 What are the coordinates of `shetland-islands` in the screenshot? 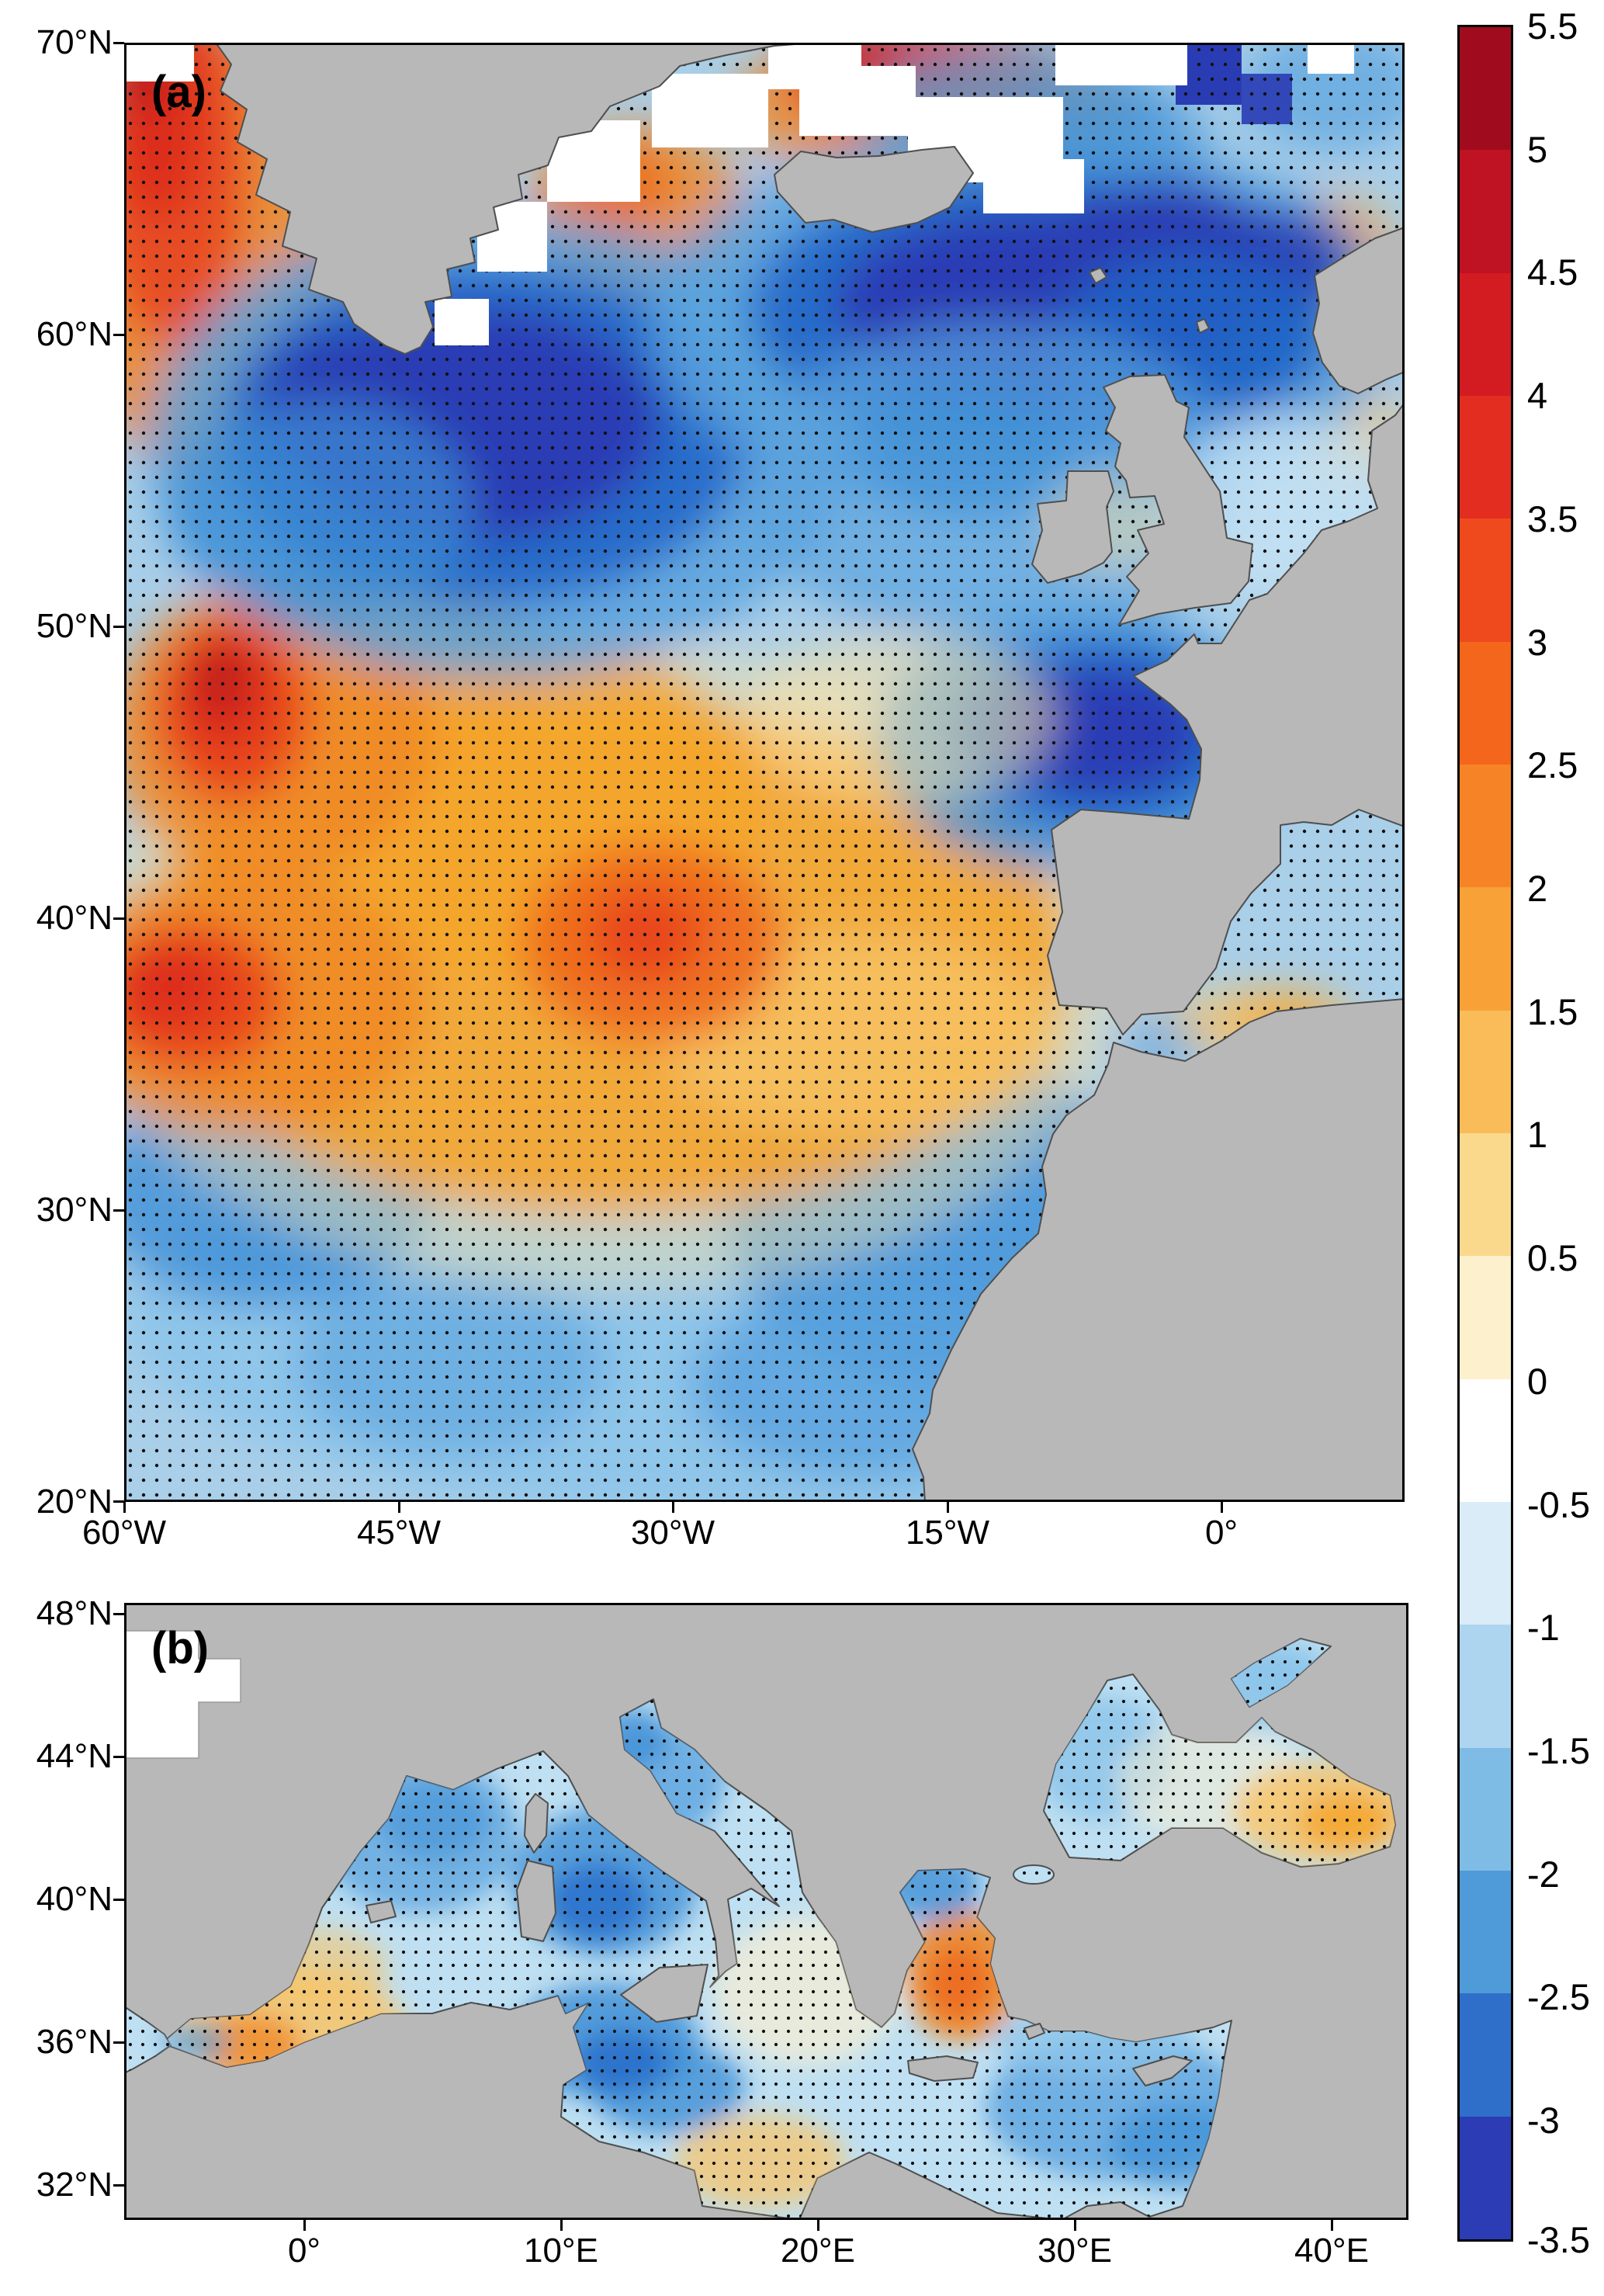 It's located at (1203, 326).